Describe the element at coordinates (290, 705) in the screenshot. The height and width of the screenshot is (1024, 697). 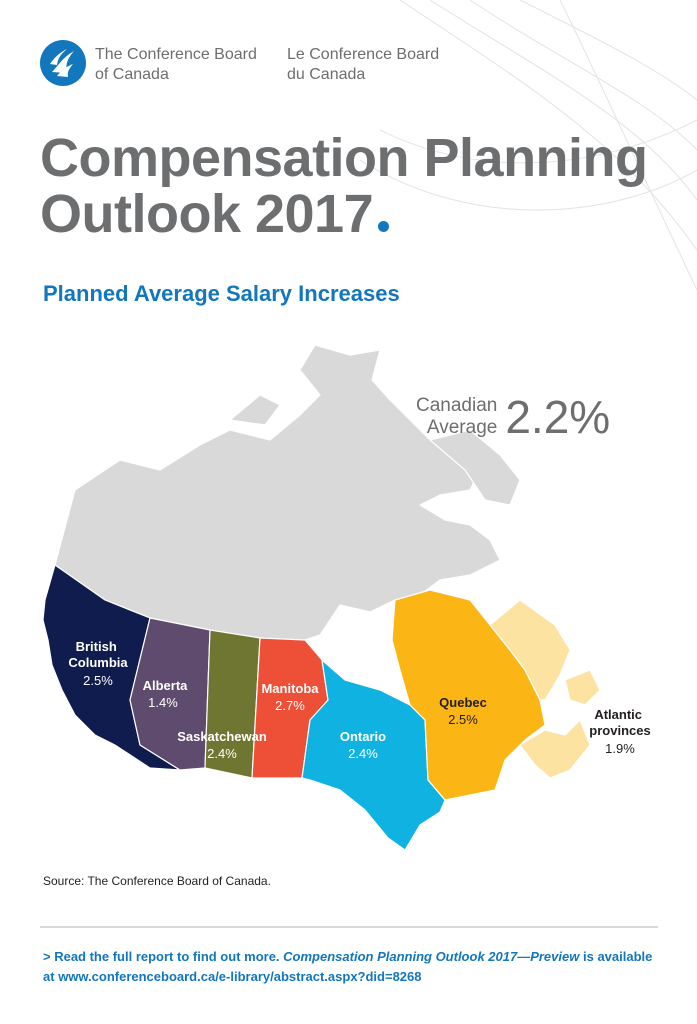
I see `value-manitoba: 2.7%` at that location.